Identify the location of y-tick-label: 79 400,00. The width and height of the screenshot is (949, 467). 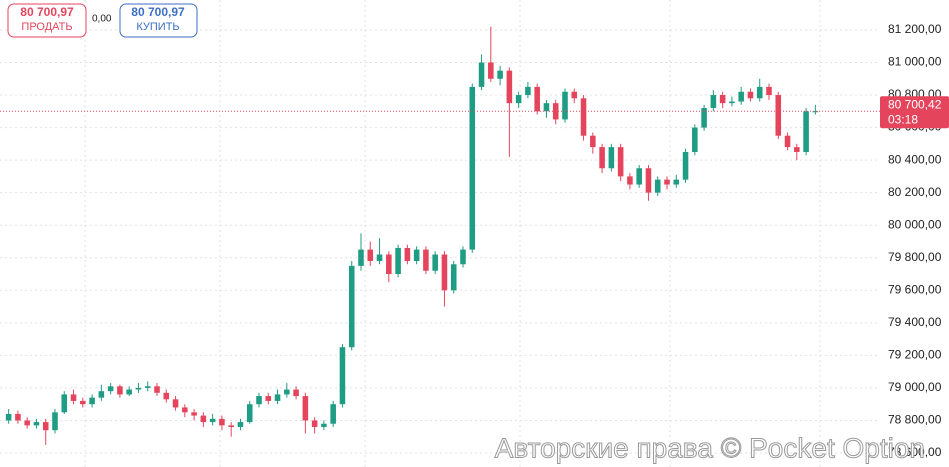
(915, 322).